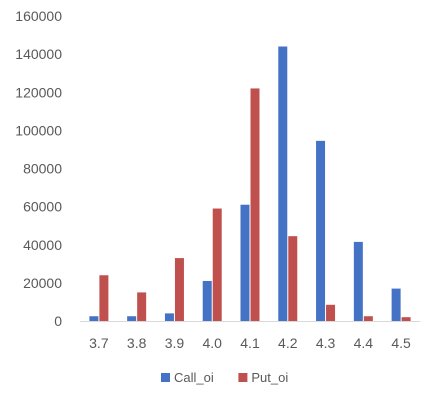 The image size is (424, 399). Describe the element at coordinates (207, 300) in the screenshot. I see `bar-call-oi-4.0` at that location.